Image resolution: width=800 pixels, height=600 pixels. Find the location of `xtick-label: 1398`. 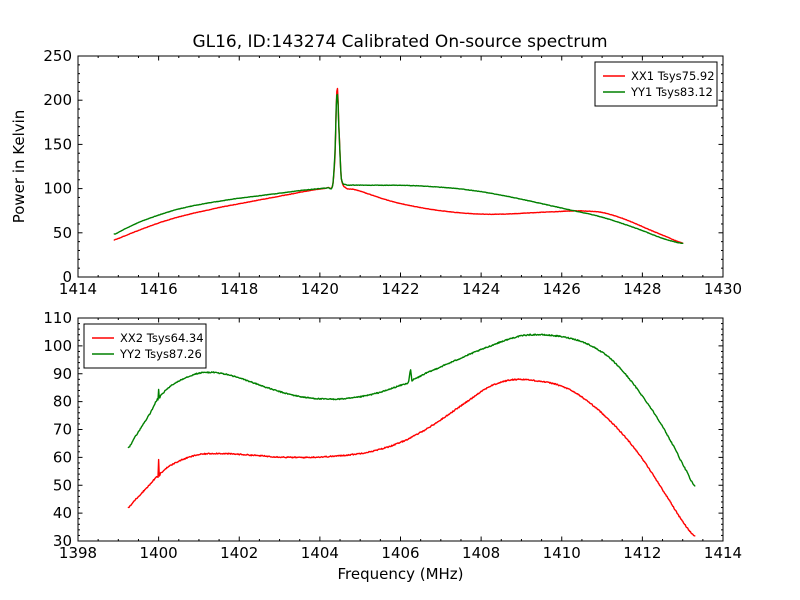

xtick-label: 1398 is located at coordinates (78, 553).